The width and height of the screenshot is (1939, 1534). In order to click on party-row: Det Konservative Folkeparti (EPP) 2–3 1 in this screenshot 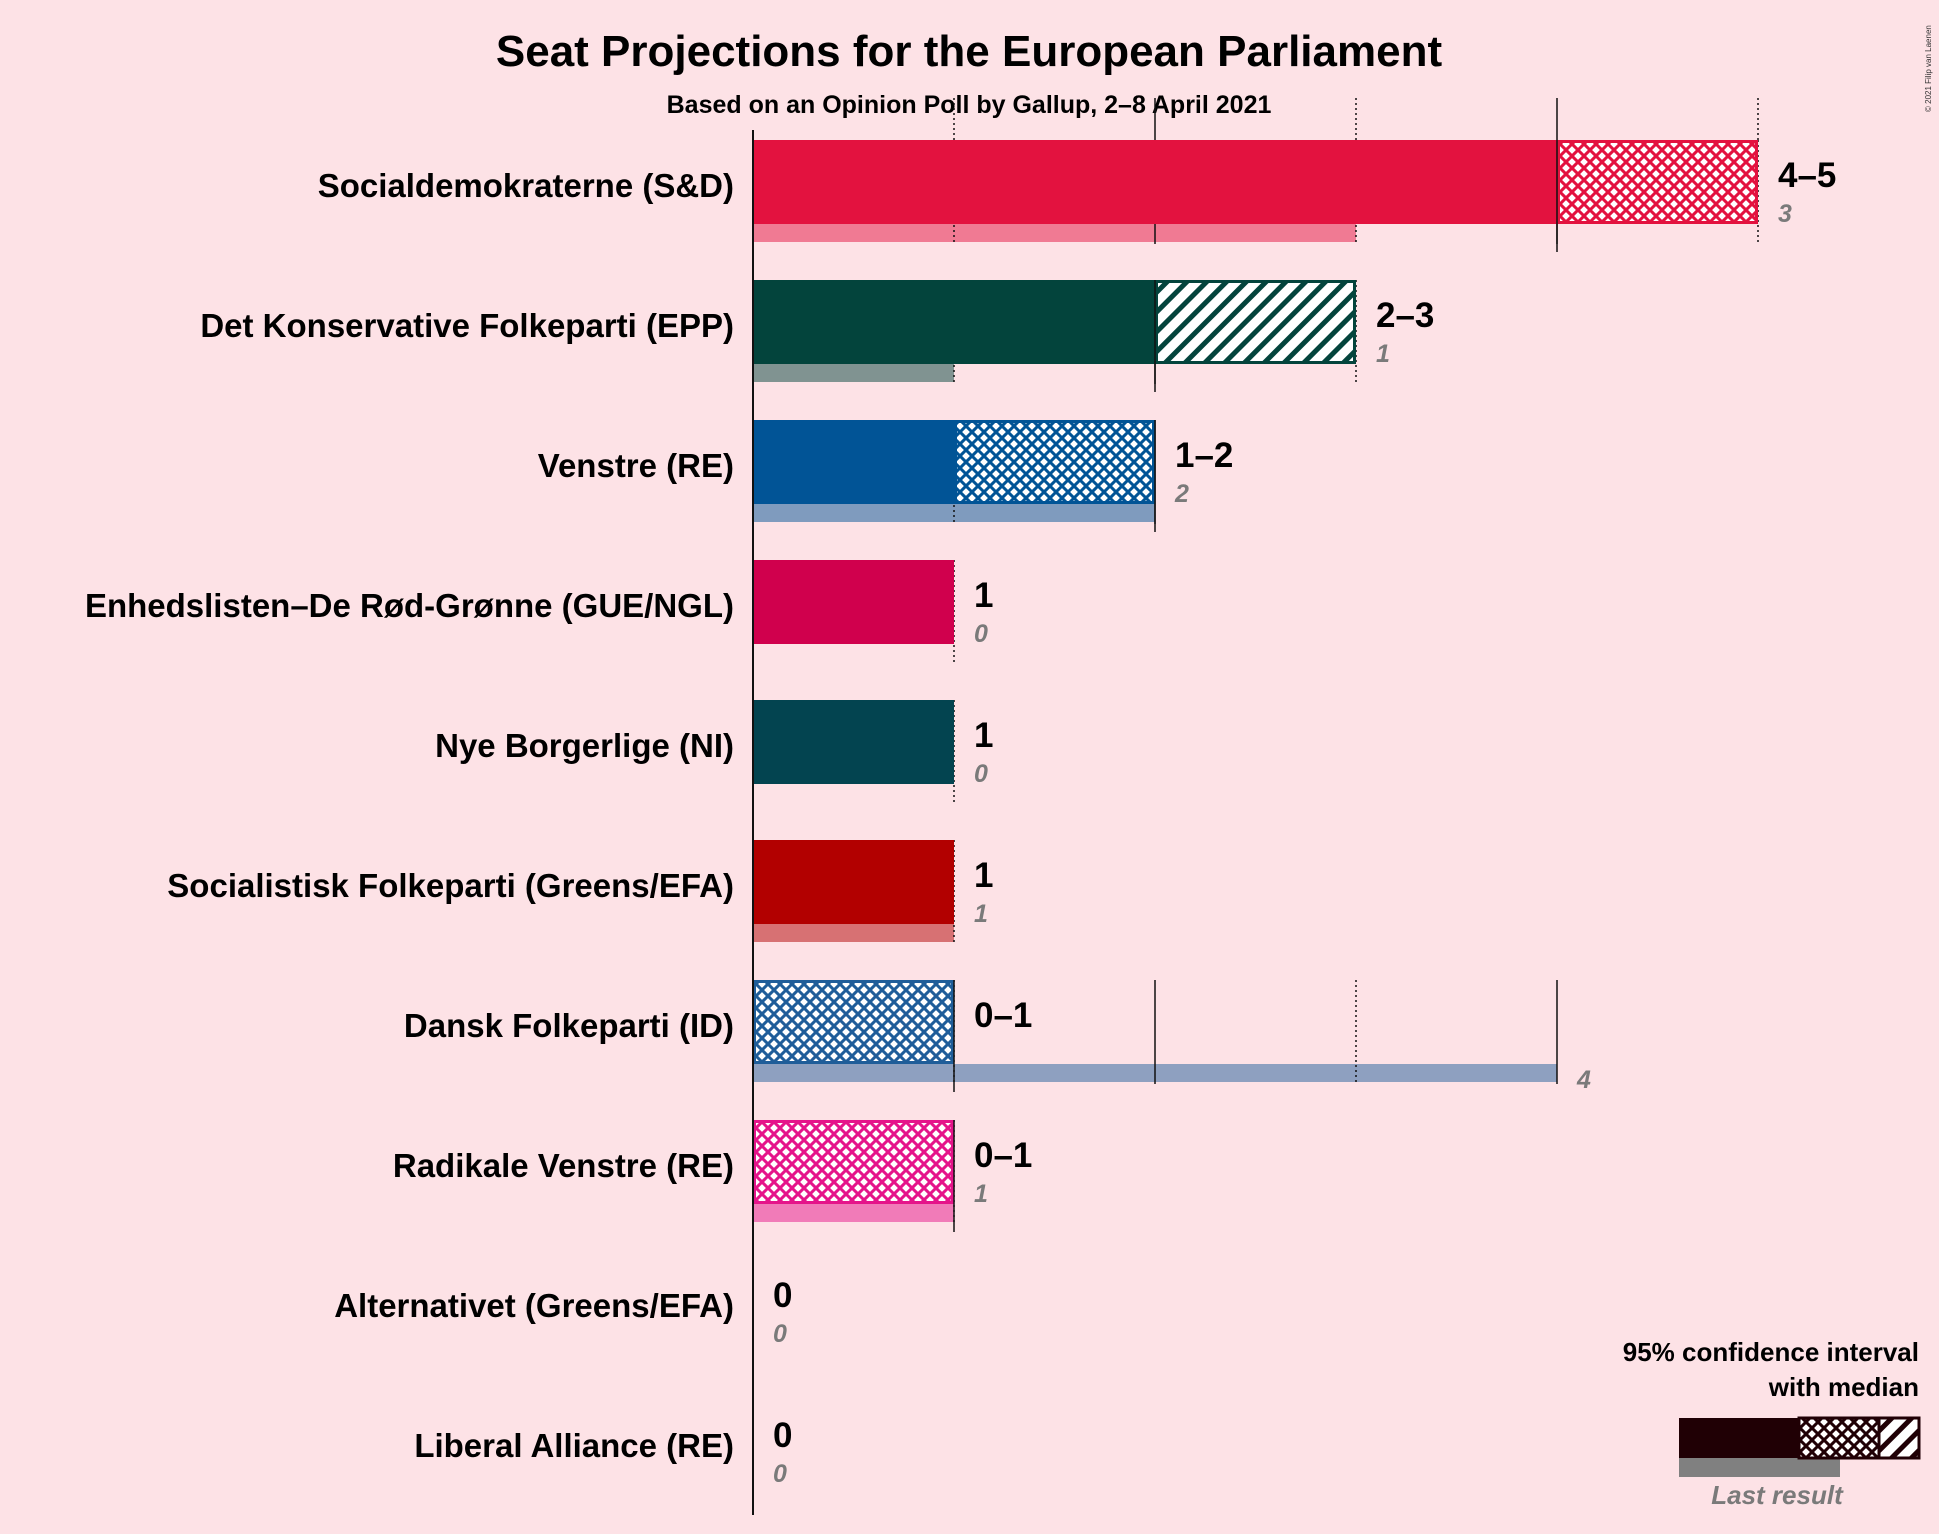, I will do `click(817, 336)`.